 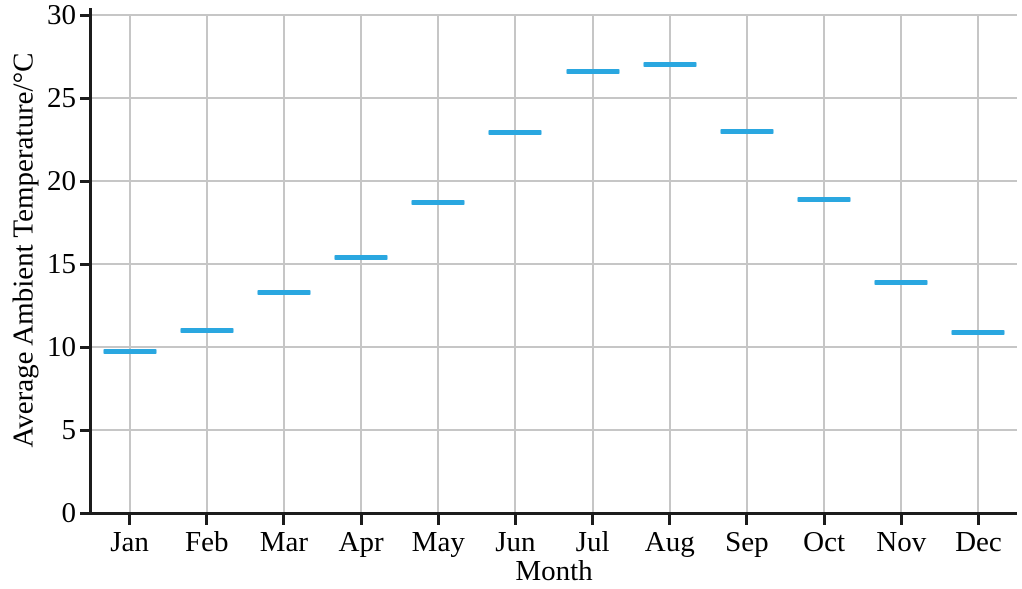 I want to click on data-marker-mar, so click(x=284, y=292).